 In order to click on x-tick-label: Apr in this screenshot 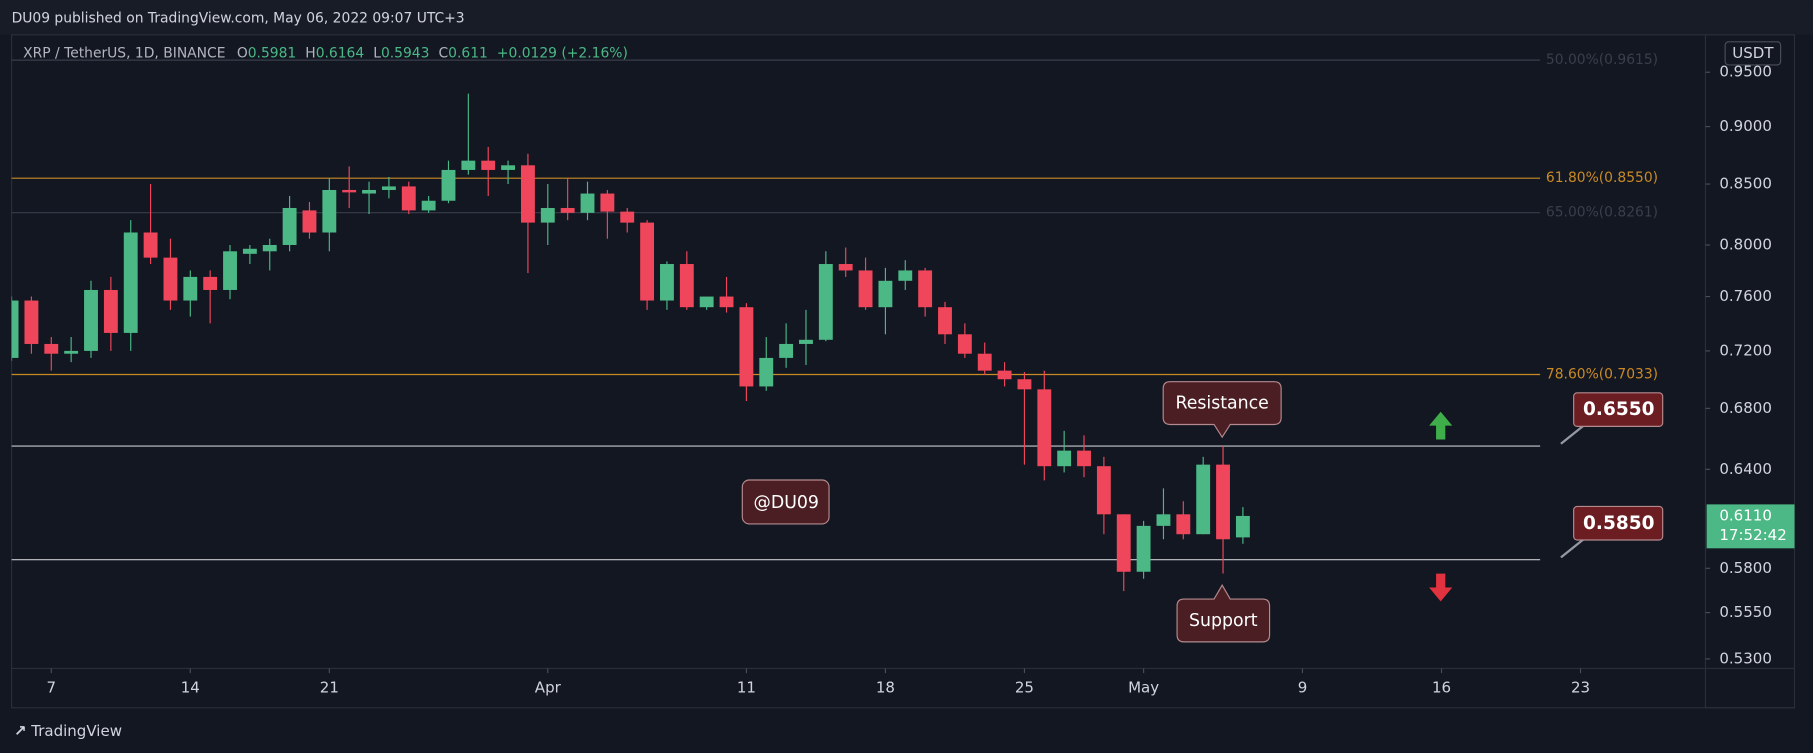, I will do `click(548, 688)`.